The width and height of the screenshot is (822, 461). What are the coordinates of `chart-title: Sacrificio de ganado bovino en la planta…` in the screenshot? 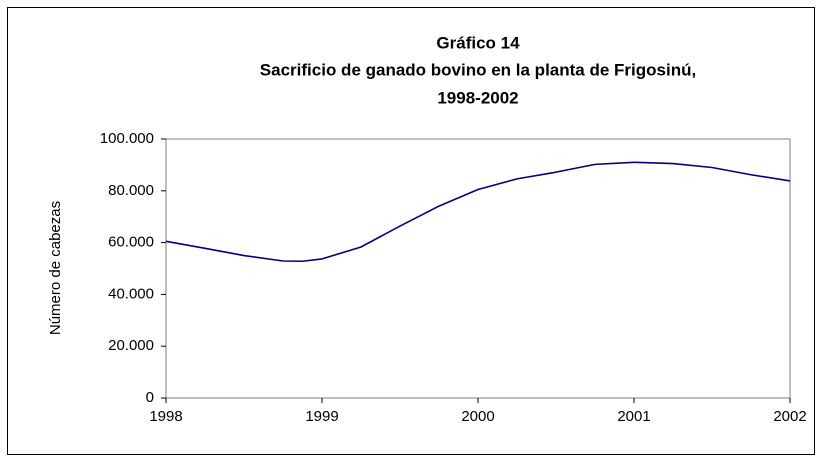 It's located at (478, 69).